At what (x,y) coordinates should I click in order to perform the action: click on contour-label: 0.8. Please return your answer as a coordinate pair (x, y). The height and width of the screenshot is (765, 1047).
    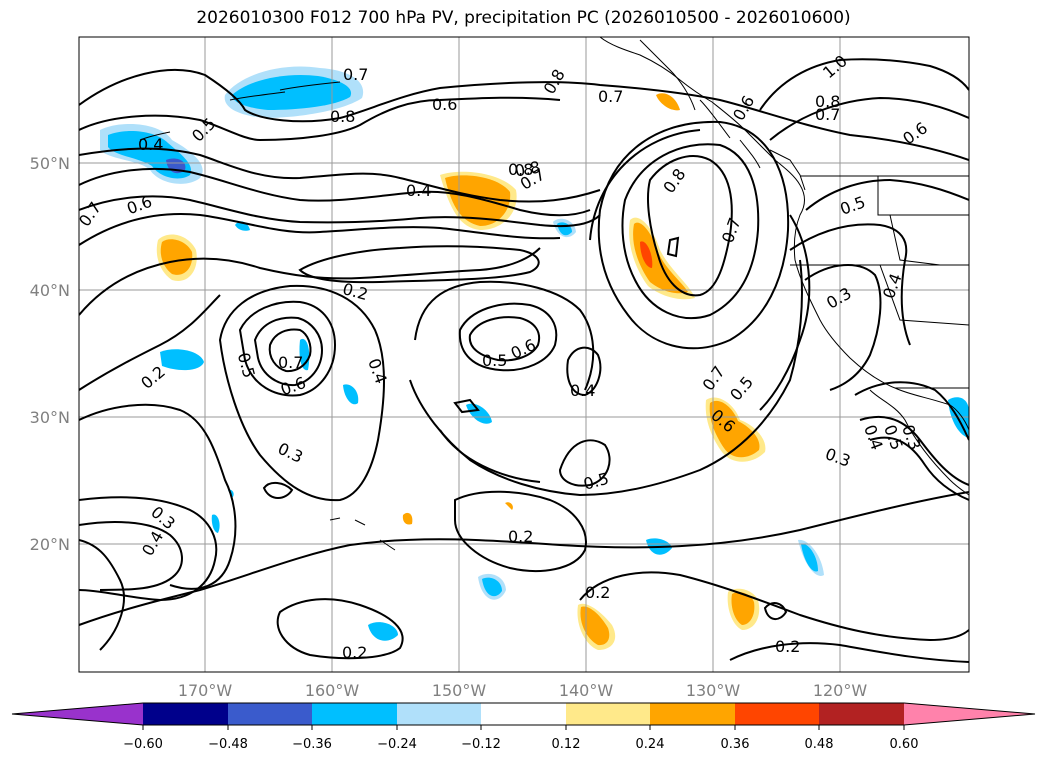
    Looking at the image, I should click on (520, 169).